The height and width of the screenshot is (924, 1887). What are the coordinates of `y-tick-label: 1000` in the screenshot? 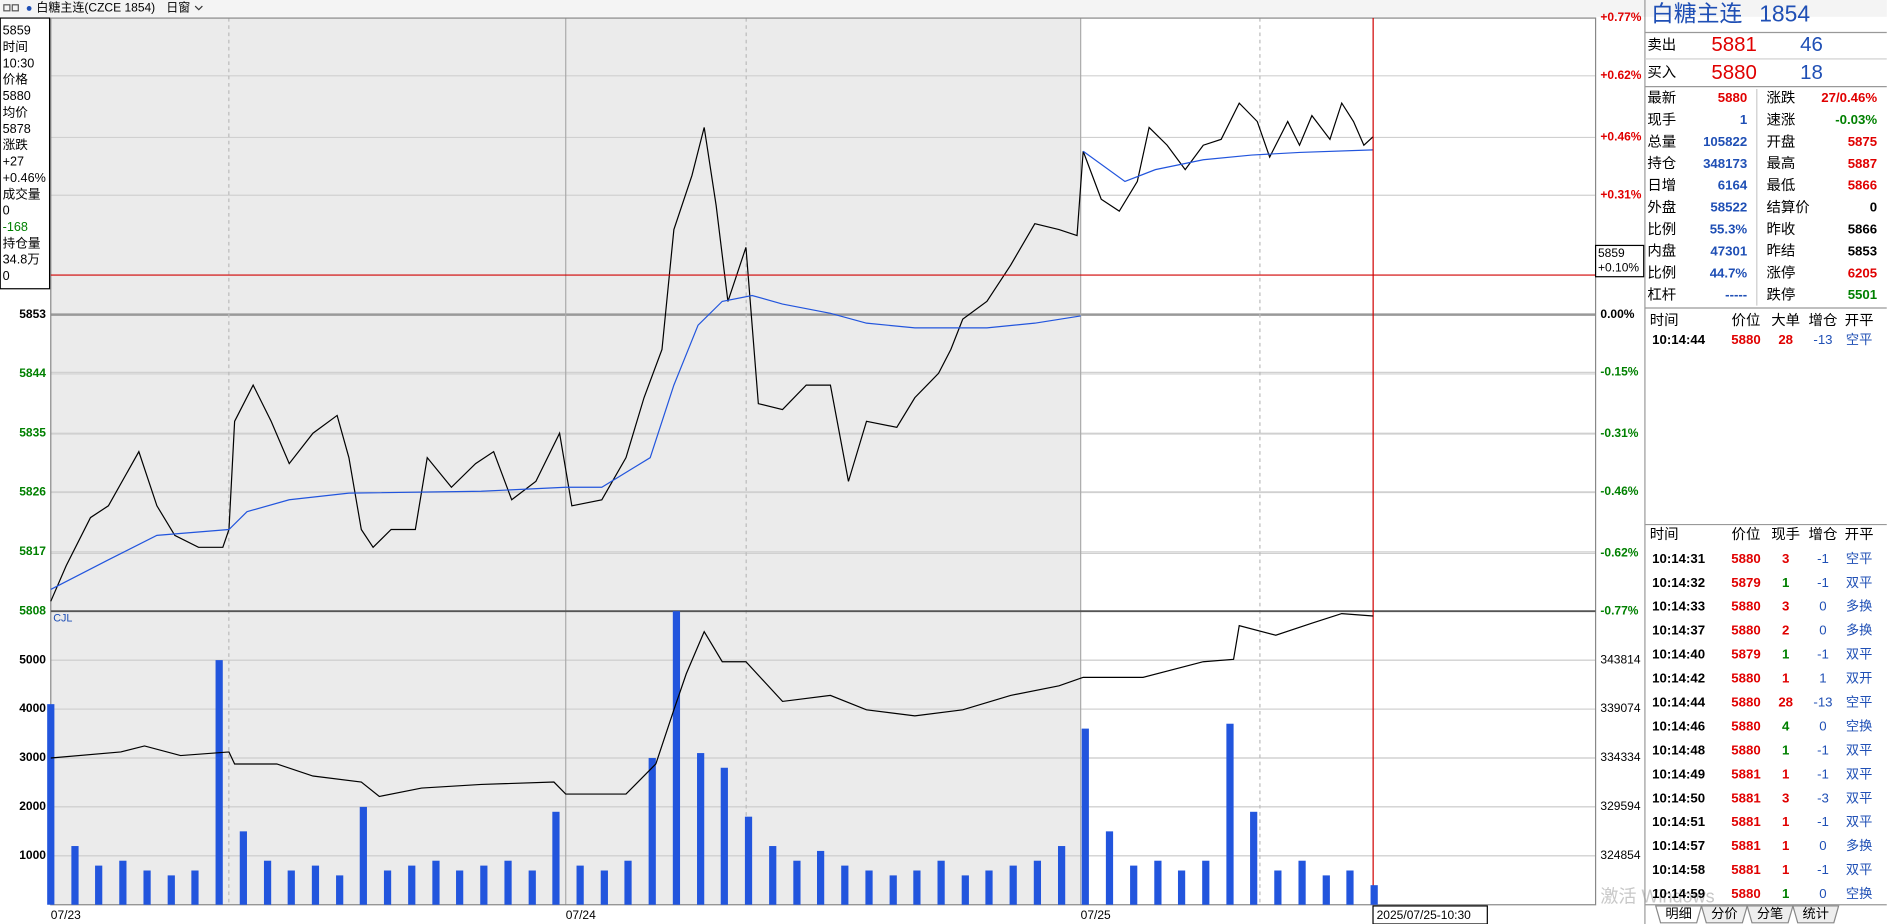 It's located at (32, 855).